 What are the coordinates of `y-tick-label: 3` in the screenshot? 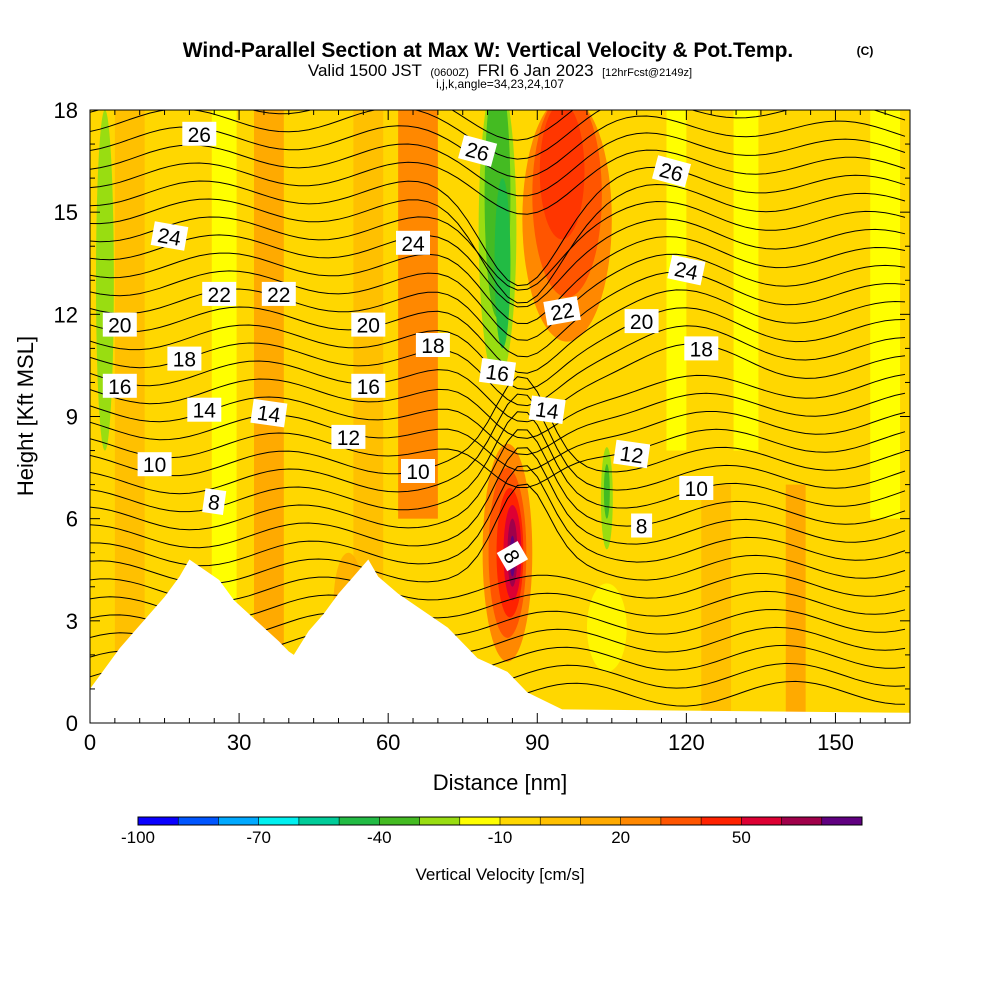 It's located at (72, 621).